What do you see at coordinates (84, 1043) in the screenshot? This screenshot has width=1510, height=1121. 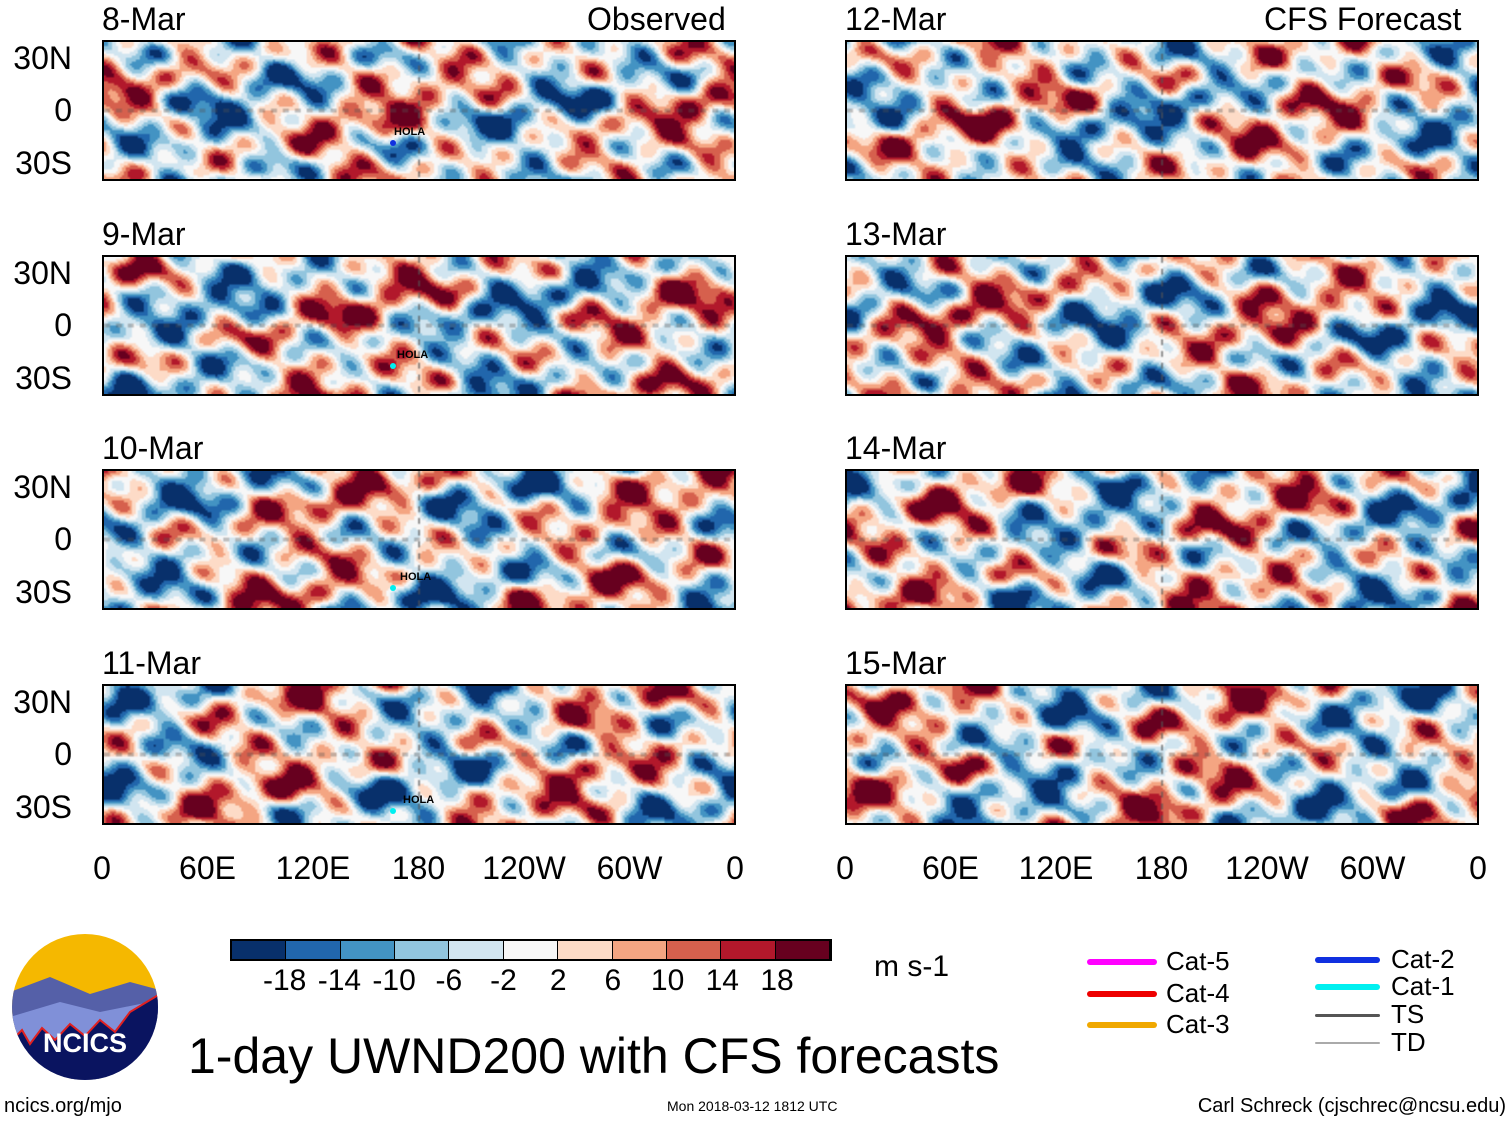 I see `logo-text: NCICS` at bounding box center [84, 1043].